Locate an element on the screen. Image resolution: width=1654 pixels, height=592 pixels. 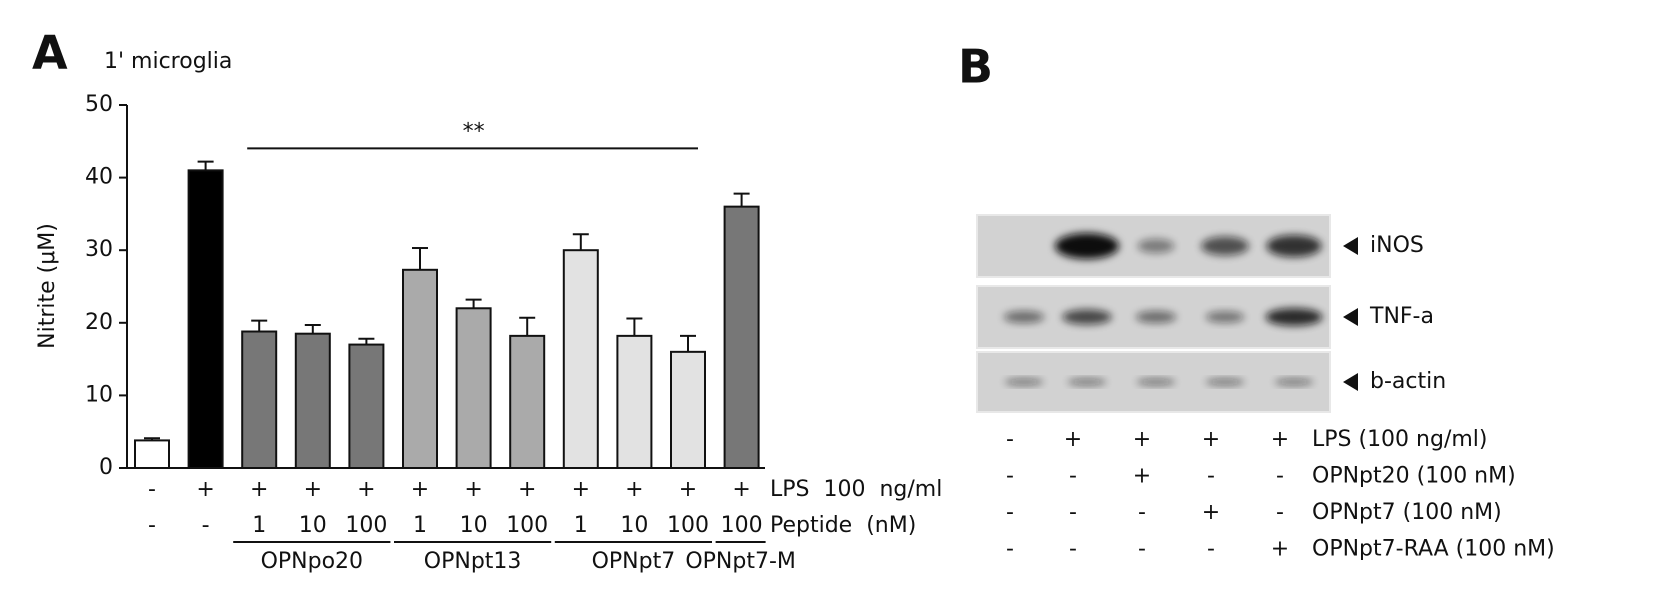
y-tick-label: 20 is located at coordinates (99, 322).